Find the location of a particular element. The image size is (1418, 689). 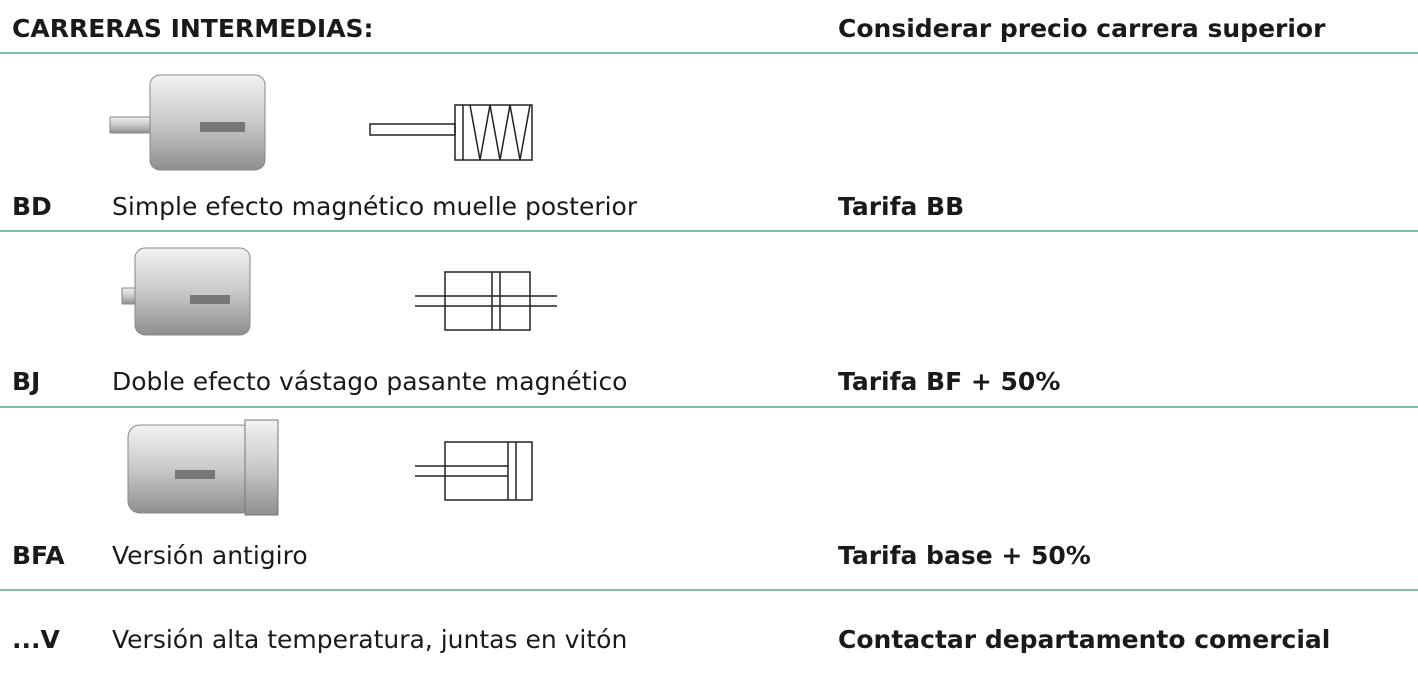

symbol-bj is located at coordinates (486, 301).